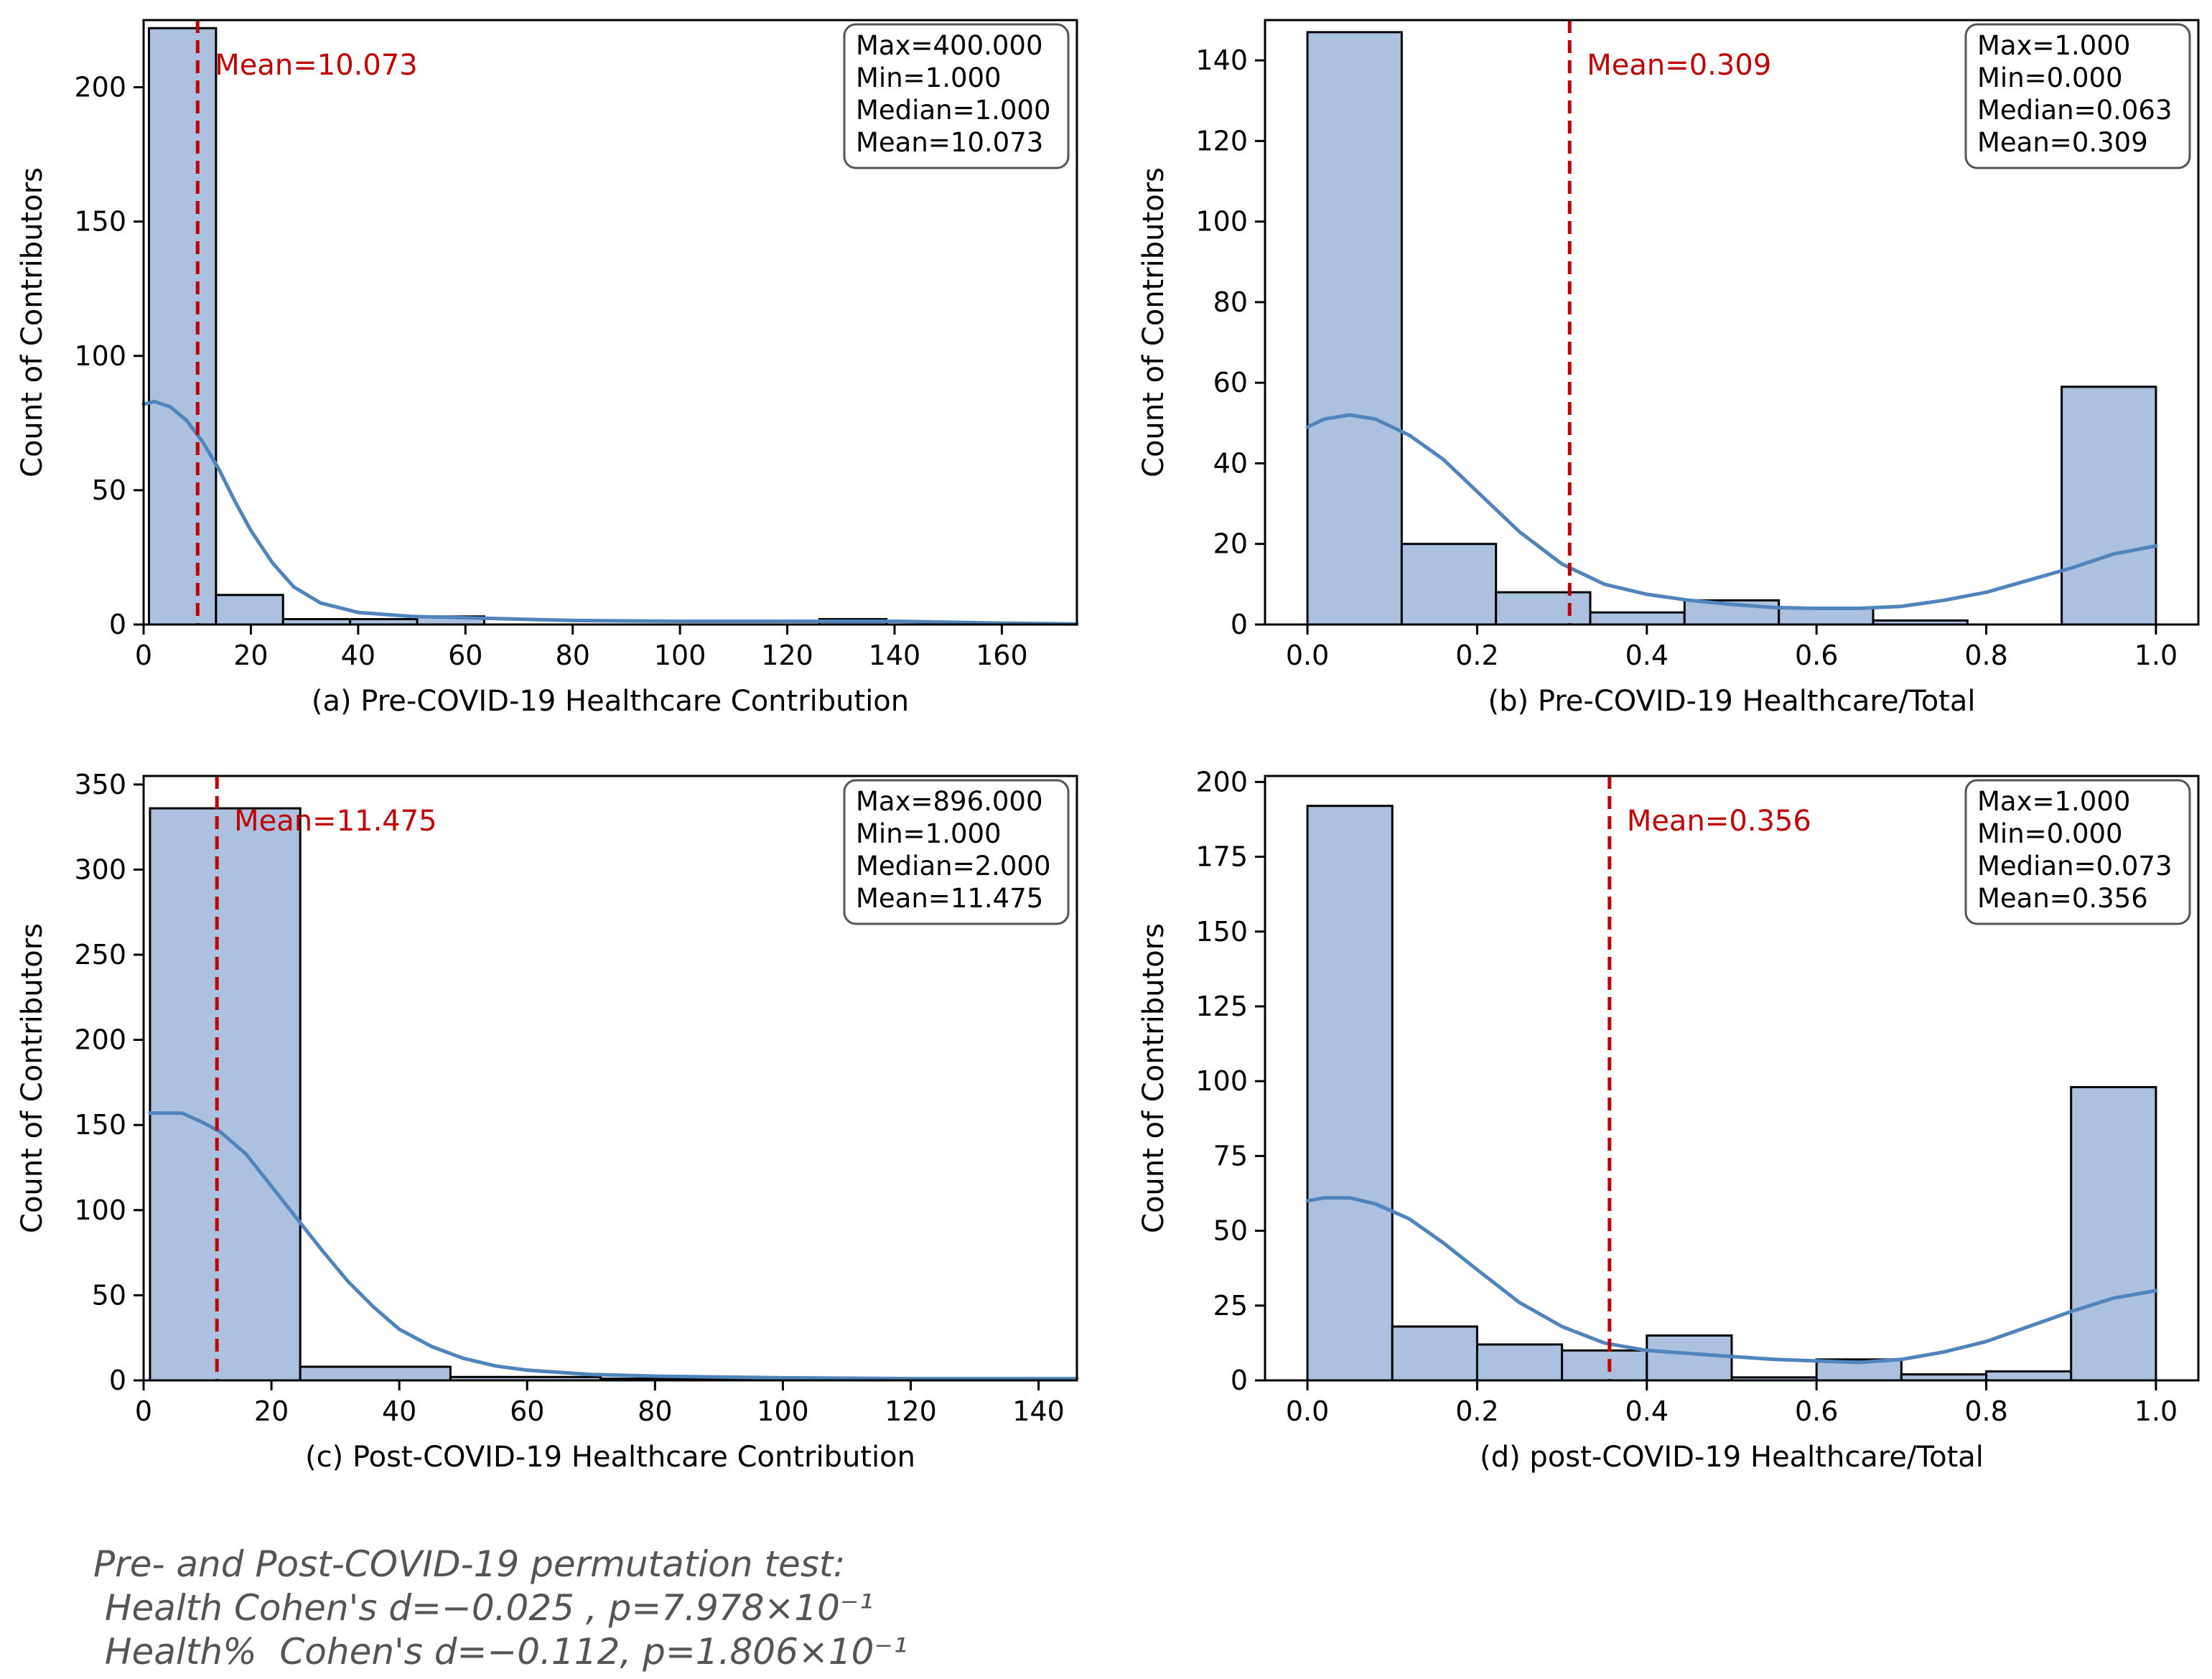  What do you see at coordinates (949, 802) in the screenshot?
I see `stats-line: Max=896.000` at bounding box center [949, 802].